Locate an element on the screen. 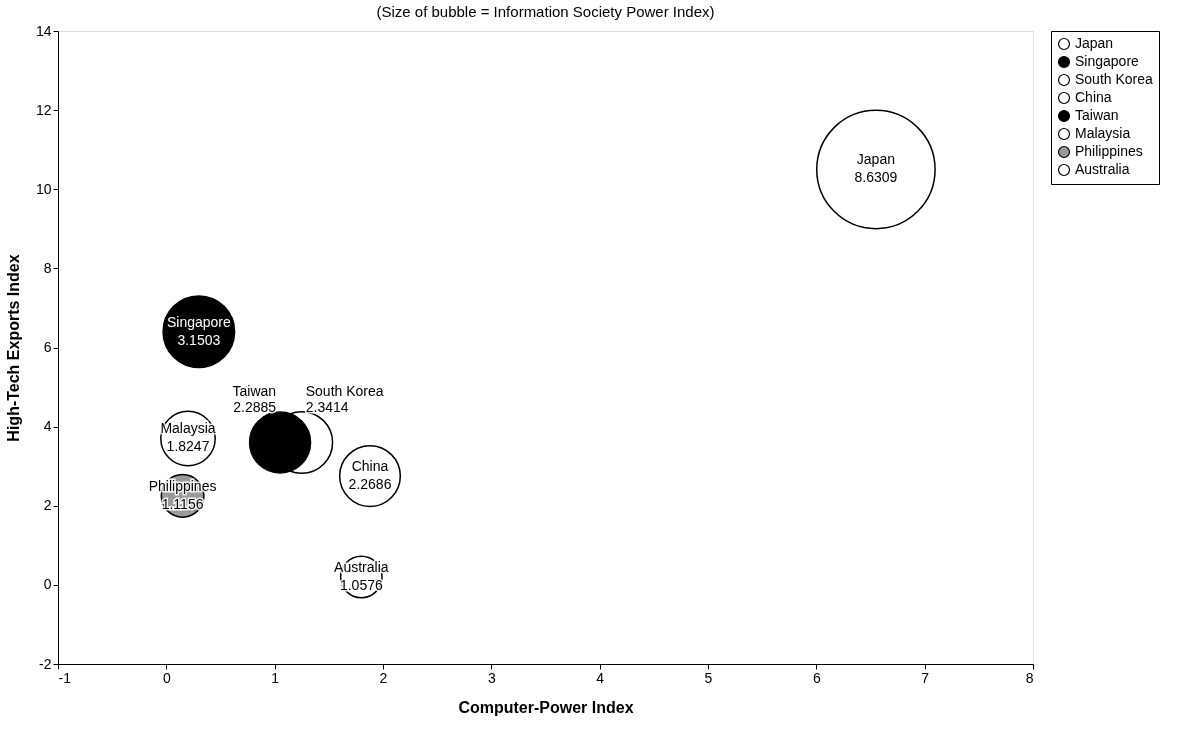 The height and width of the screenshot is (729, 1177). chart-title: (Size of bubble = Information Society Power Index) is located at coordinates (545, 11).